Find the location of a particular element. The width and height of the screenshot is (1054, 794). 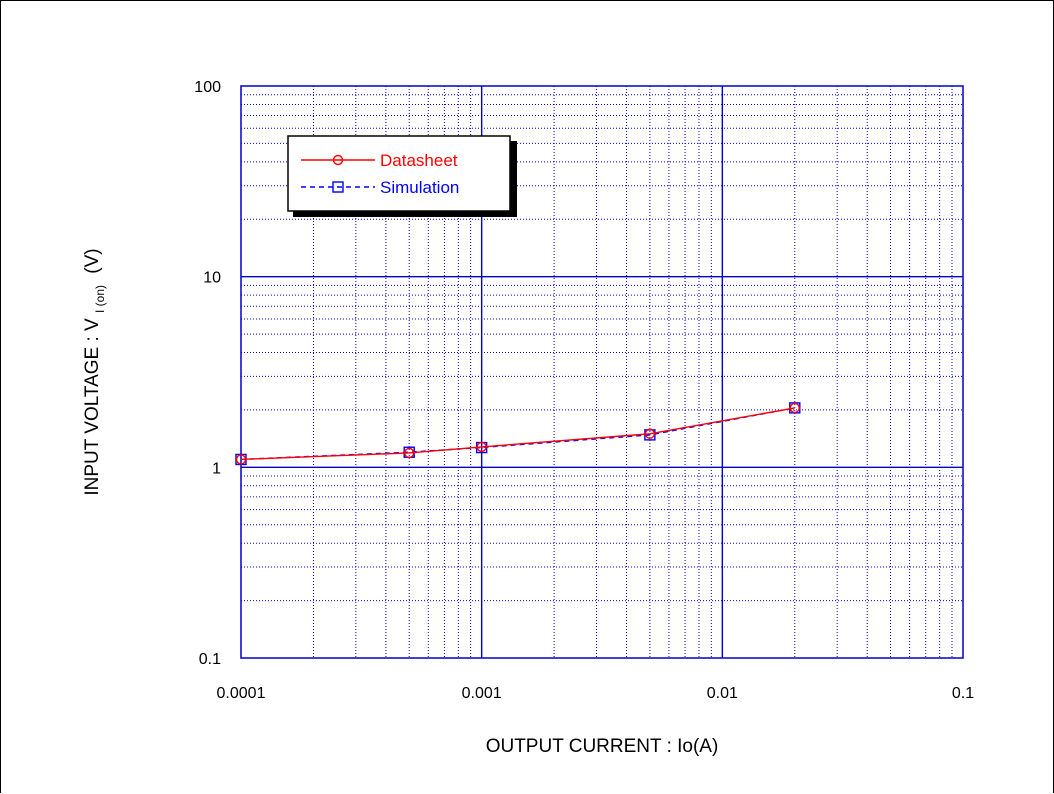

series-line-simulation is located at coordinates (517, 434).